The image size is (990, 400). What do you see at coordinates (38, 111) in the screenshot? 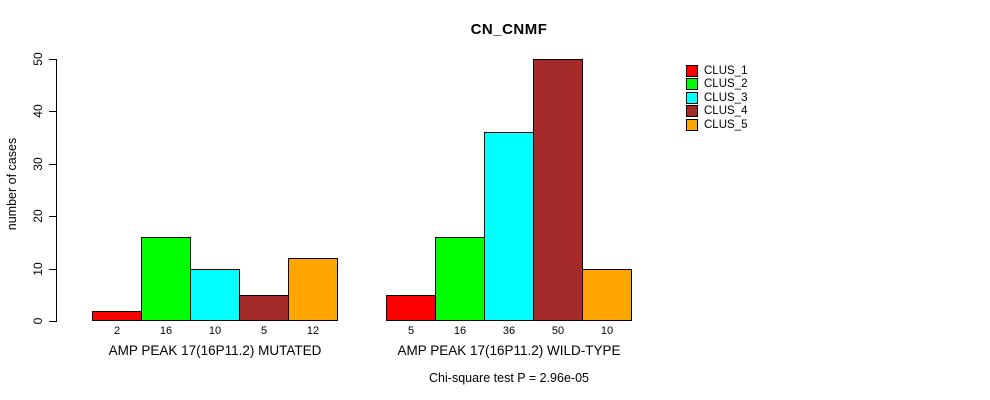
I see `y-tick-label: 40` at bounding box center [38, 111].